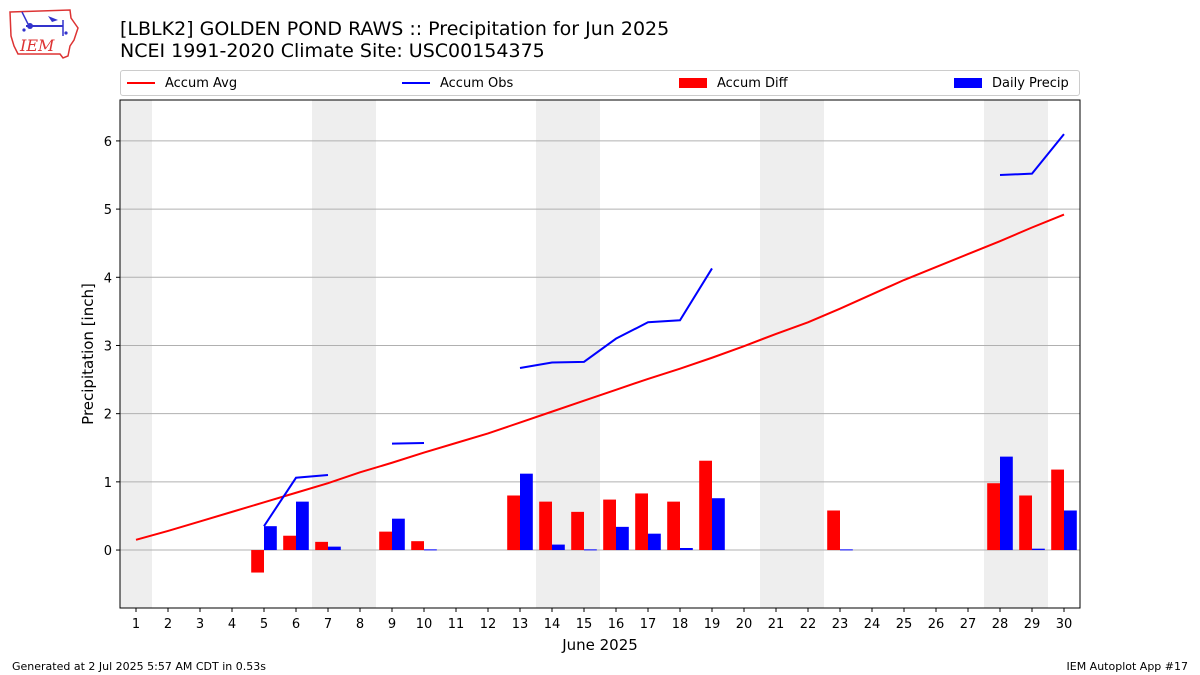  What do you see at coordinates (808, 624) in the screenshot?
I see `x-tick-label: 22` at bounding box center [808, 624].